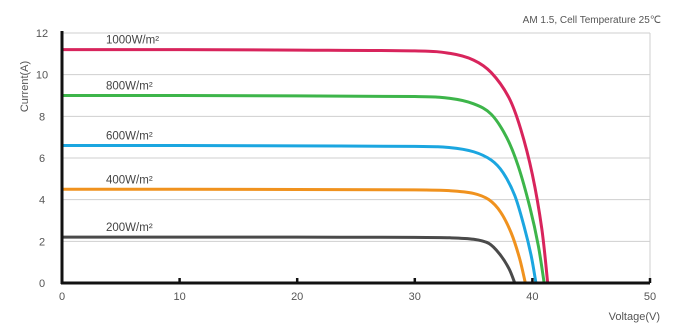  Describe the element at coordinates (42, 34) in the screenshot. I see `y-tick-label: 12` at that location.